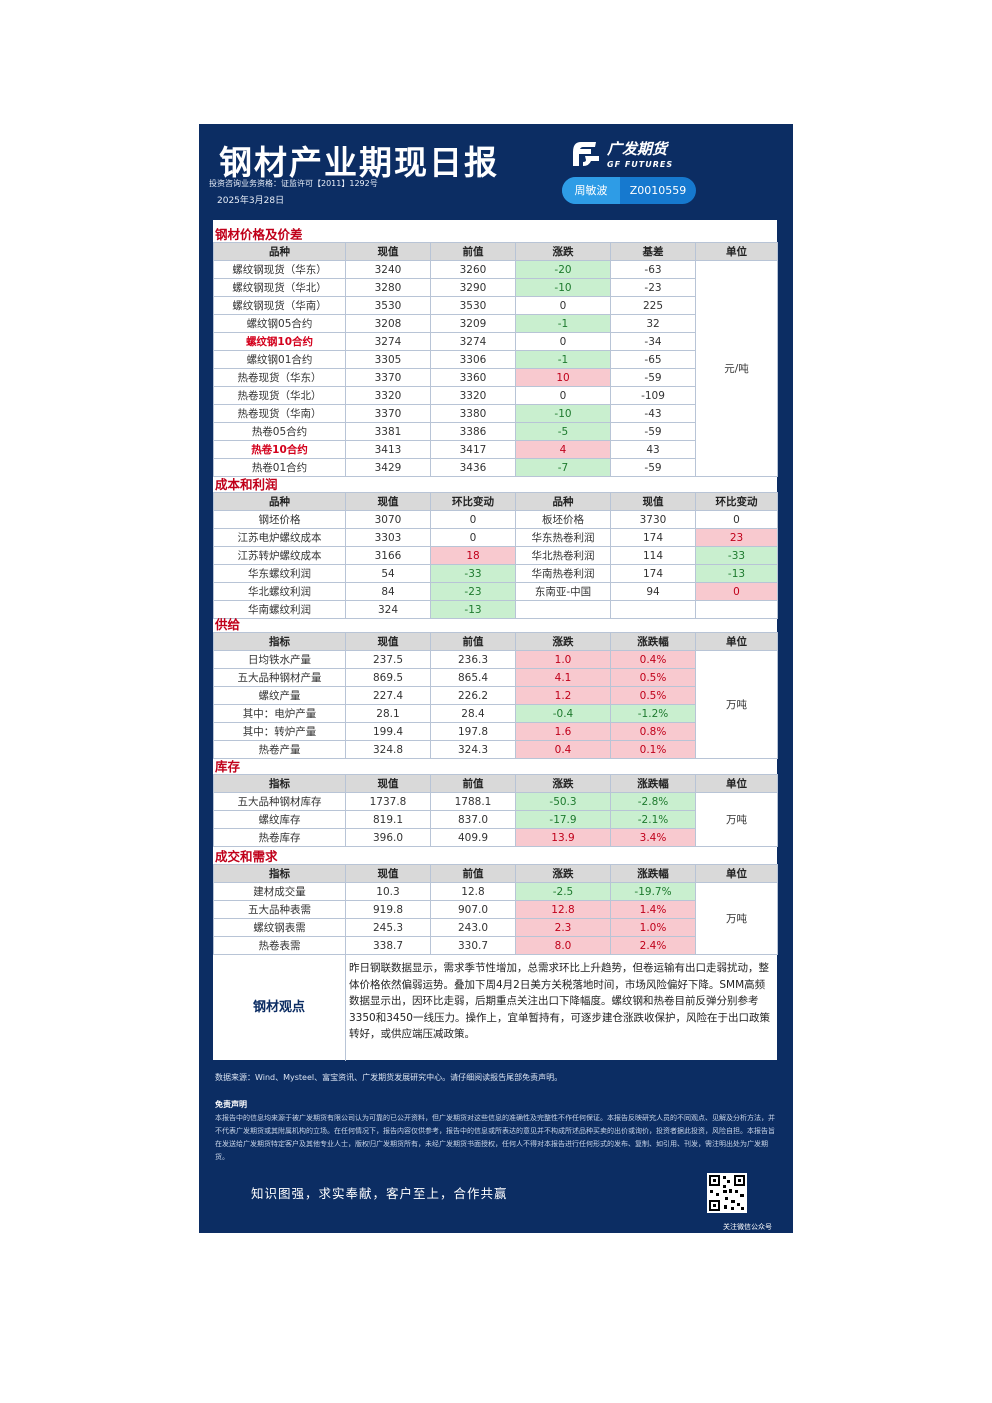 Image resolution: width=992 pixels, height=1403 pixels. What do you see at coordinates (388, 837) in the screenshot?
I see `current-value: 396.0` at bounding box center [388, 837].